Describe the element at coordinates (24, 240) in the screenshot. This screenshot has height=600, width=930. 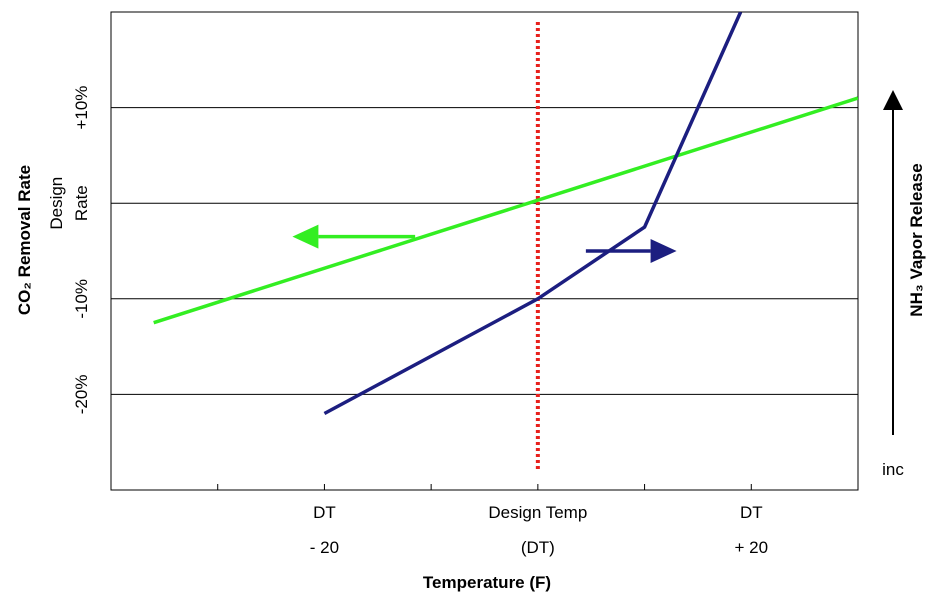
I see `left-axis-title: CO₂ Removal Rate` at that location.